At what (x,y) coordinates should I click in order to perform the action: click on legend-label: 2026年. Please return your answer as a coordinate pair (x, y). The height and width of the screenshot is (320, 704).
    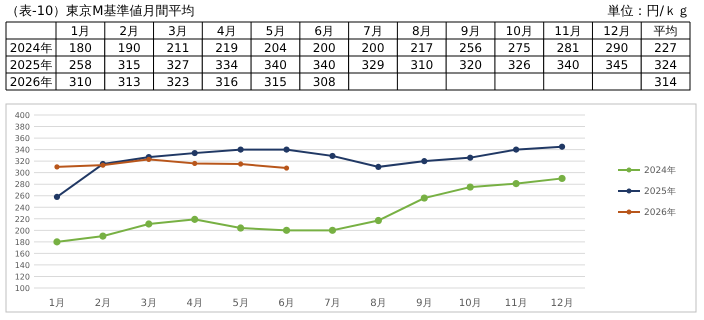
    Looking at the image, I should click on (660, 212).